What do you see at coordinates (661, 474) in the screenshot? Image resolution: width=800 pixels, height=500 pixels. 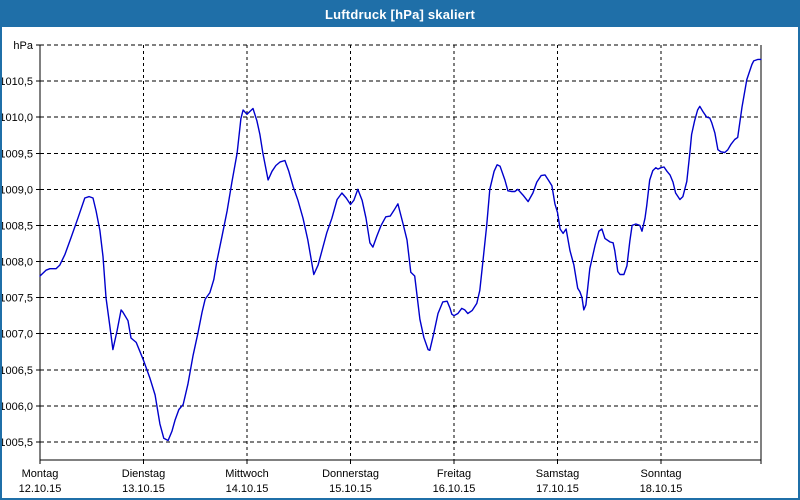 I see `x-axis-day-label: Sonntag` at bounding box center [661, 474].